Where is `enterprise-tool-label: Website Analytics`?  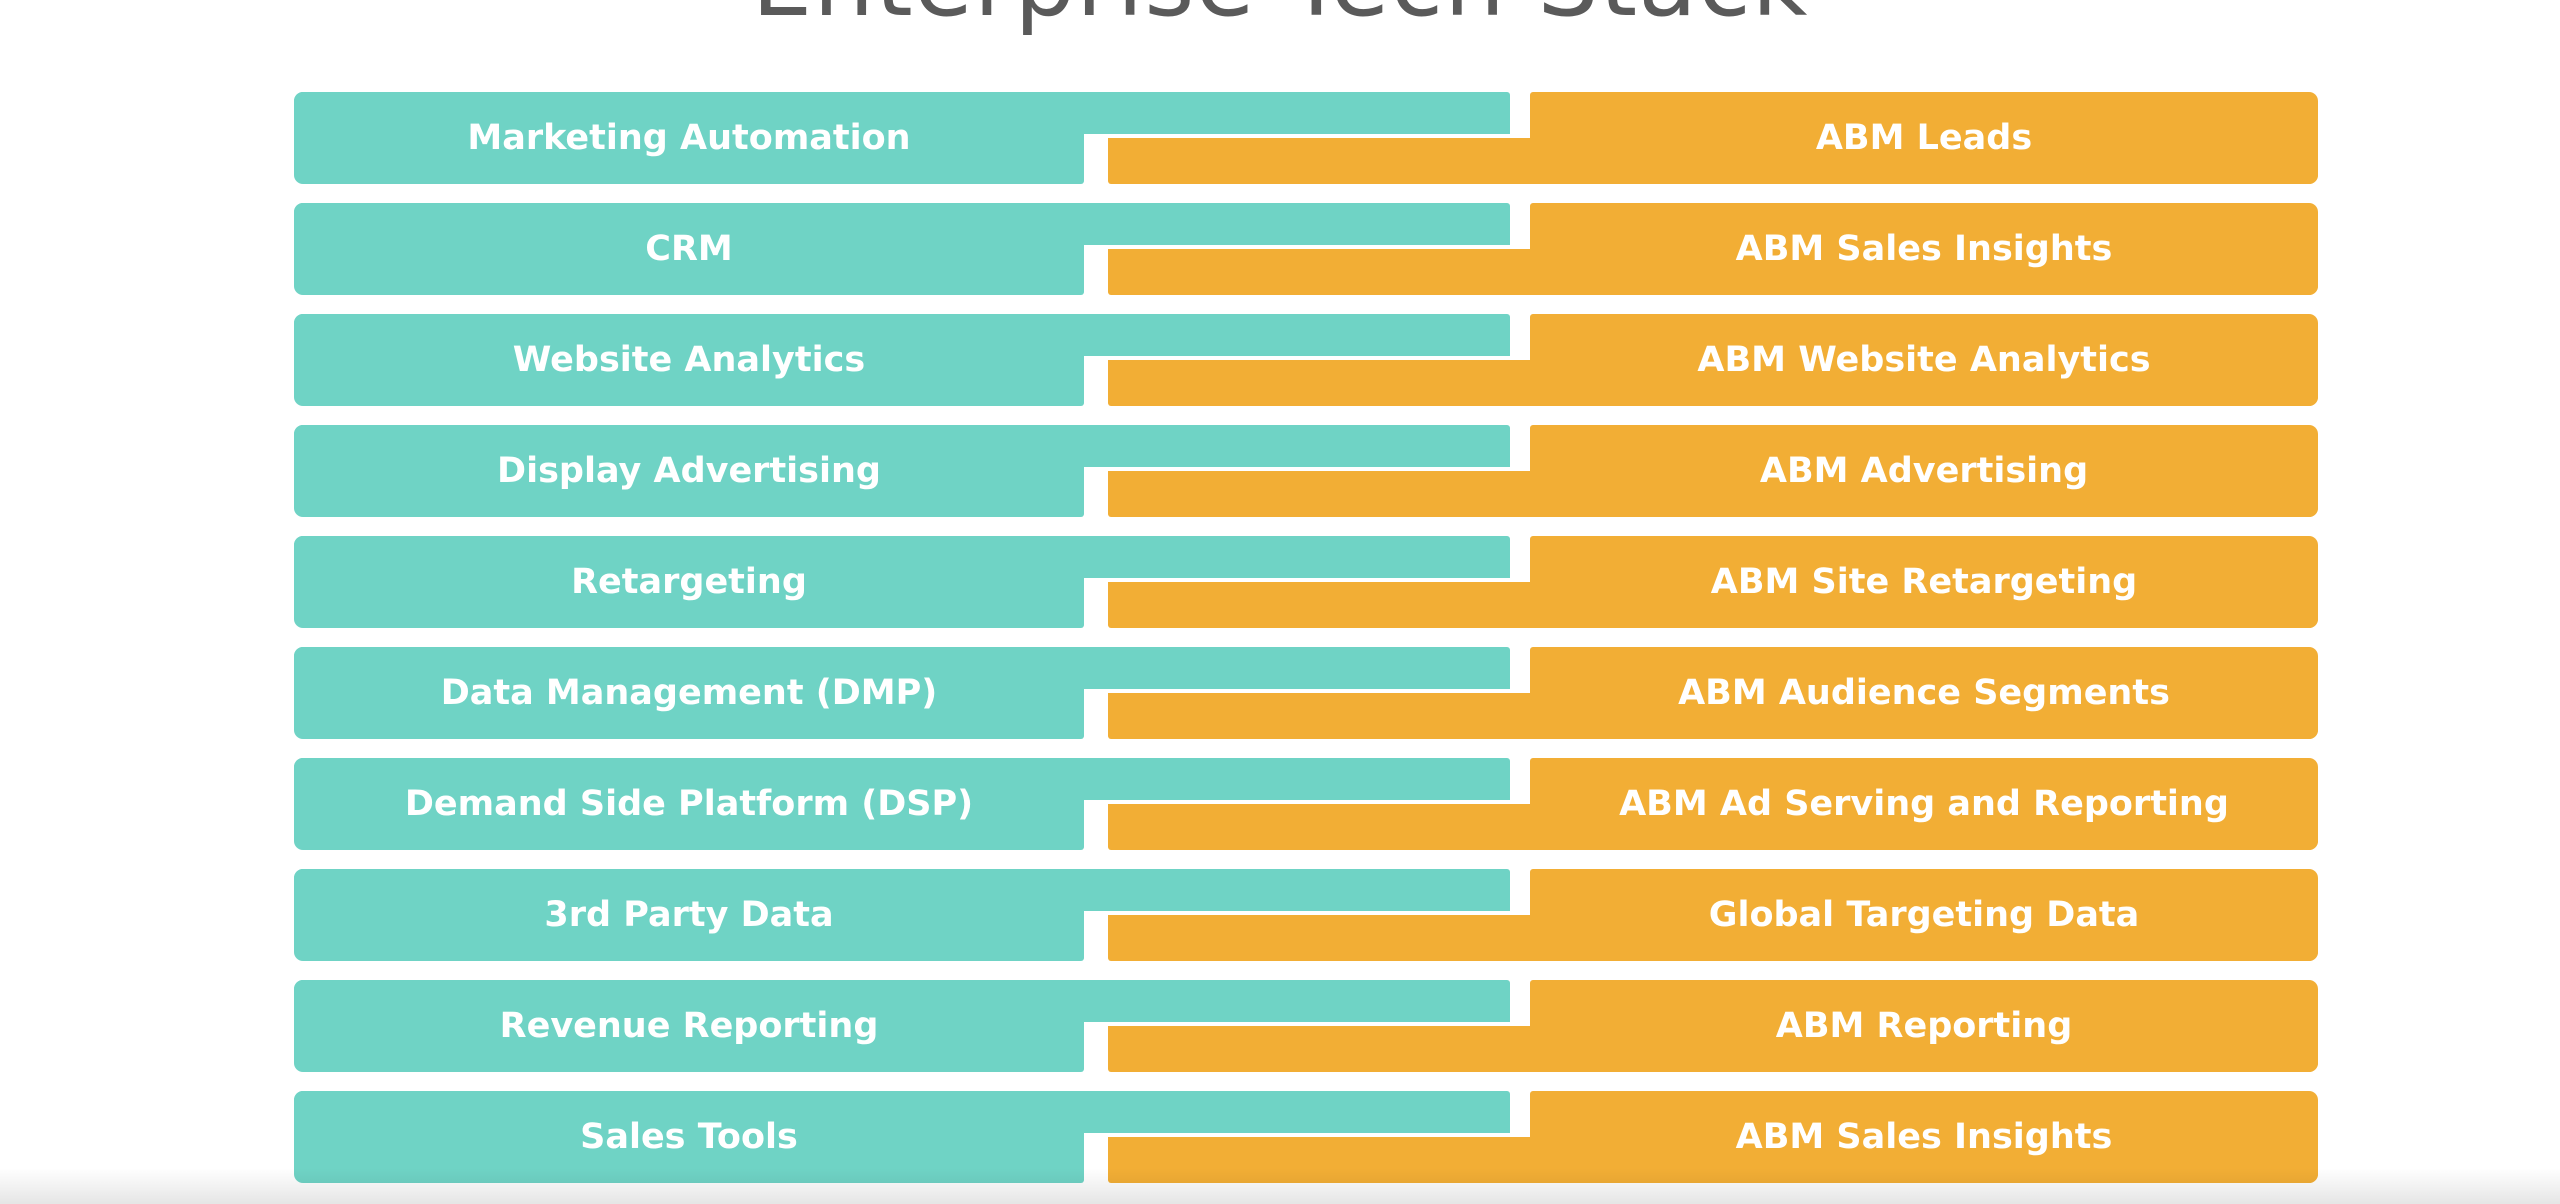
enterprise-tool-label: Website Analytics is located at coordinates (689, 360).